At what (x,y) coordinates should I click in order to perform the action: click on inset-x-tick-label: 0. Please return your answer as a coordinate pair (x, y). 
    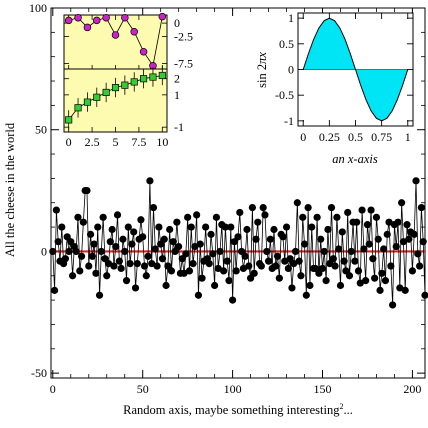
    Looking at the image, I should click on (69, 142).